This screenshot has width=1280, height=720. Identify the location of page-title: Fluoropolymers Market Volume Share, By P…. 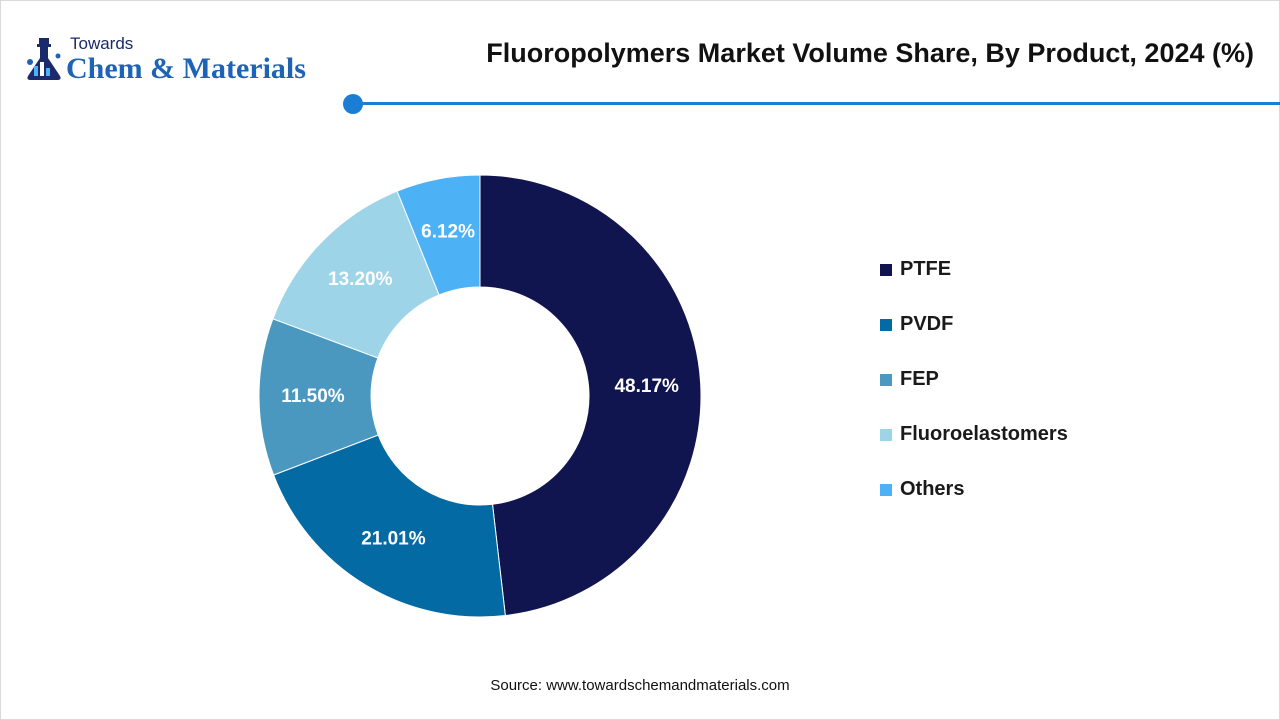
(870, 53).